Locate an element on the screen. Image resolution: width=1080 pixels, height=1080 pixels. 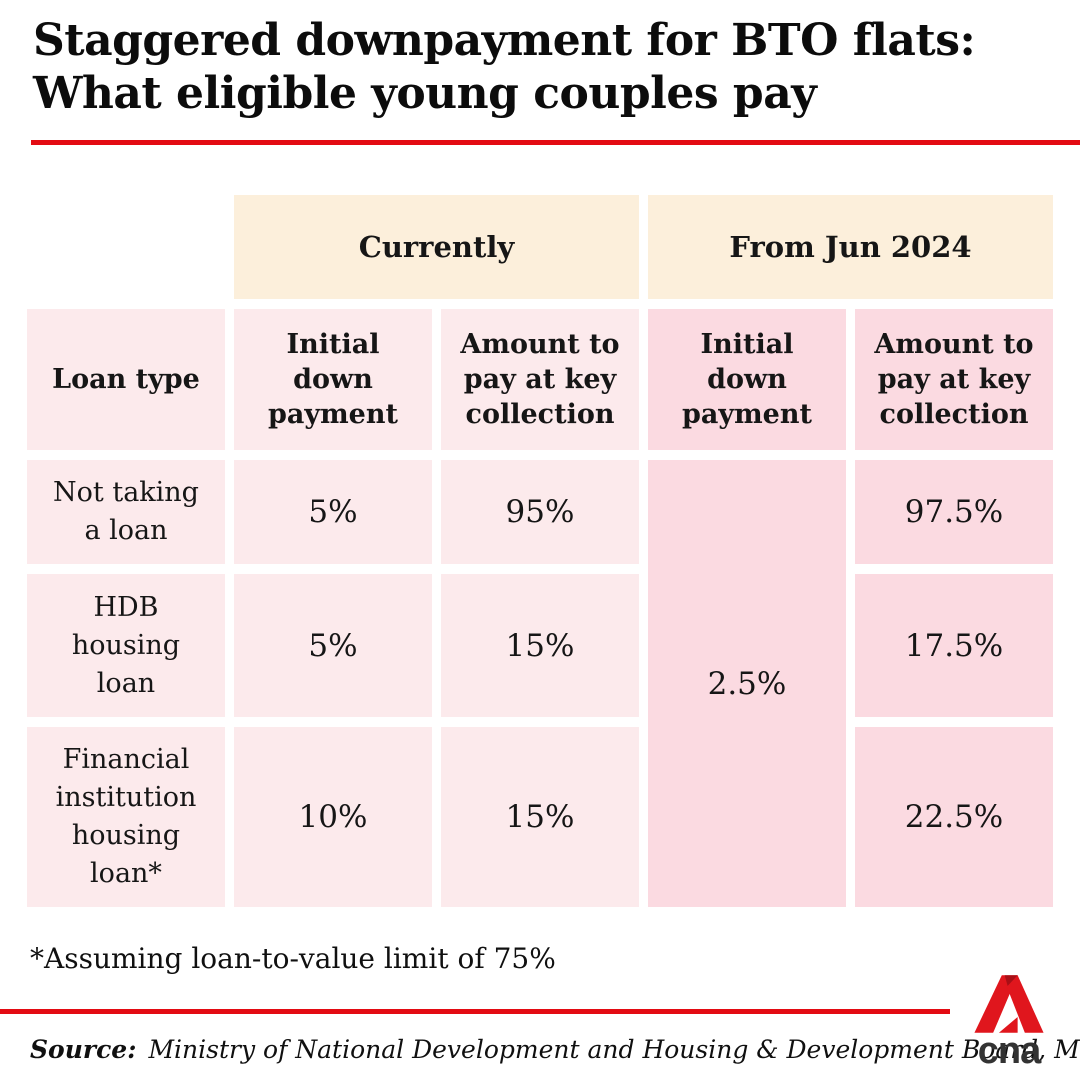
row-label-financial-institution-housing-loan: Financial institution housing loan* is located at coordinates (126, 817).